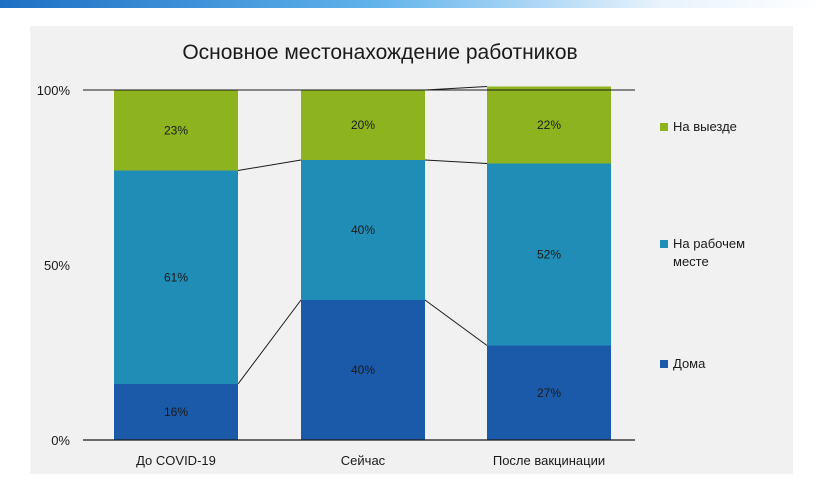 Image resolution: width=825 pixels, height=481 pixels. I want to click on y-tick-label: 50%, so click(57, 265).